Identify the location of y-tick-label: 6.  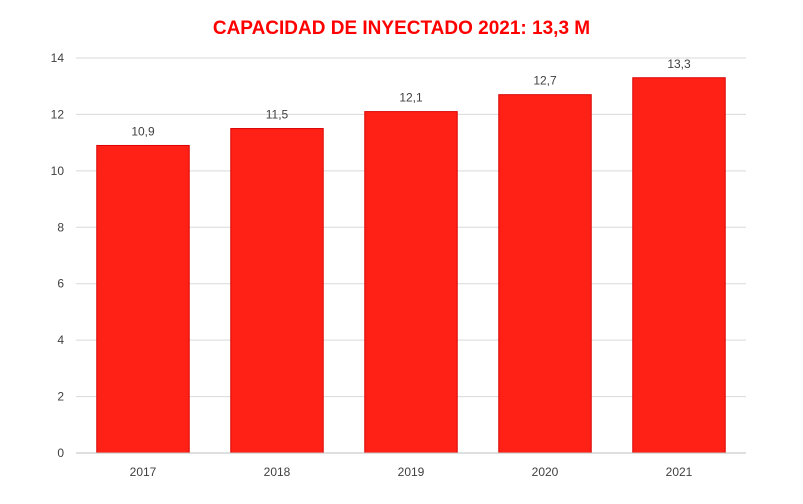
(60, 284).